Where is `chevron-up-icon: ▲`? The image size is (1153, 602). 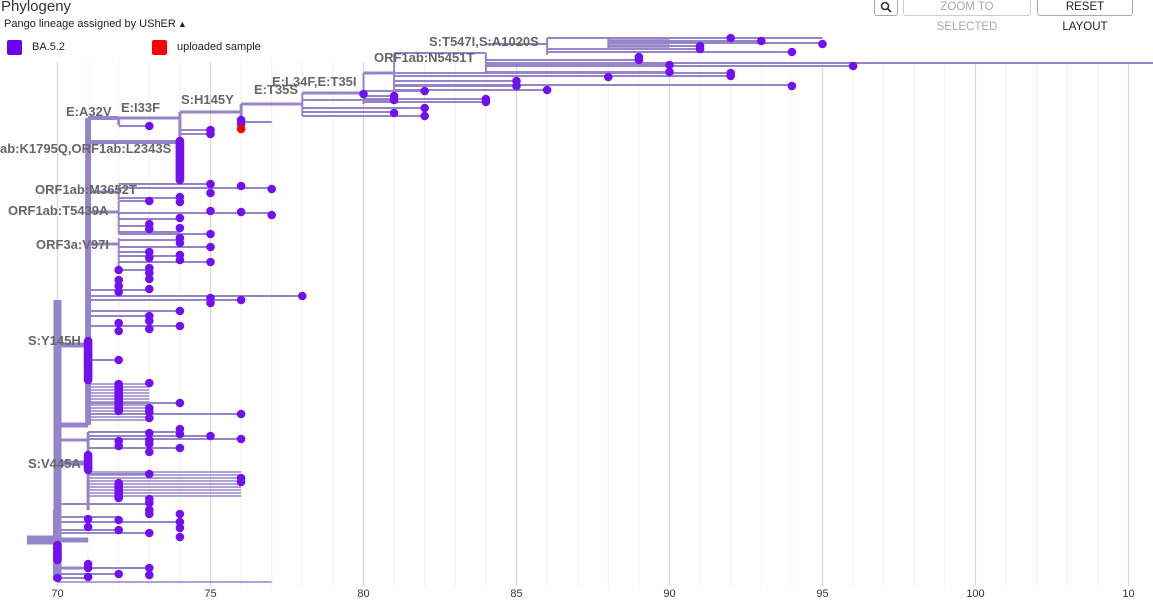 chevron-up-icon: ▲ is located at coordinates (182, 24).